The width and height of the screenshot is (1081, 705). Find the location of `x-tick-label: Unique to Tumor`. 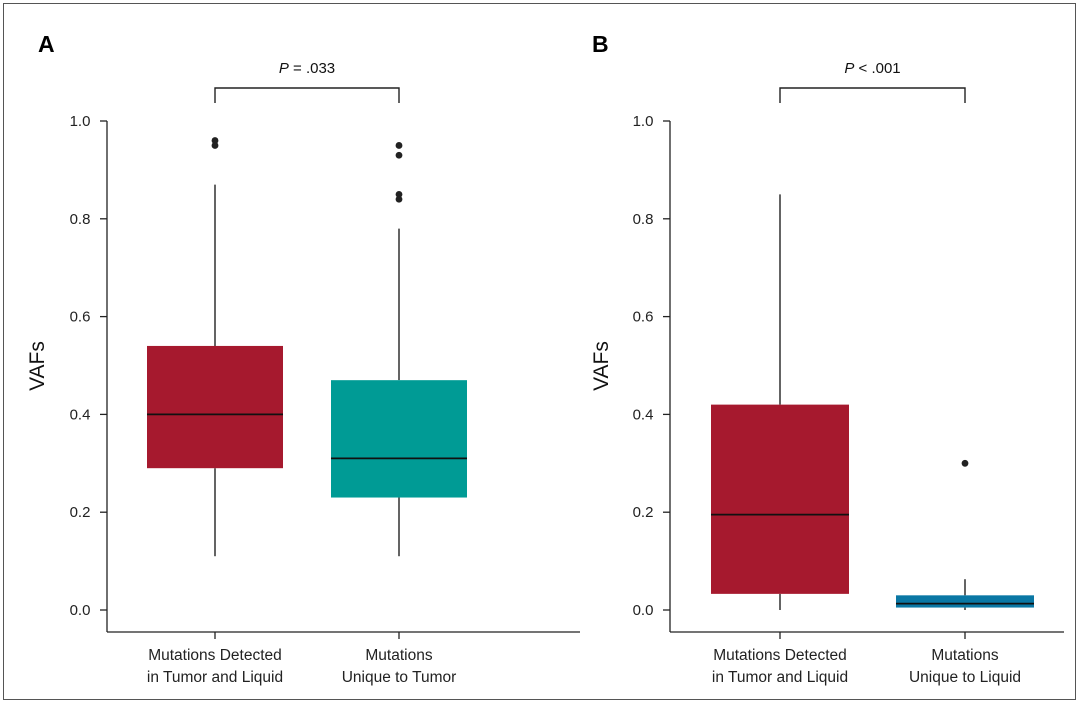

x-tick-label: Unique to Tumor is located at coordinates (399, 677).